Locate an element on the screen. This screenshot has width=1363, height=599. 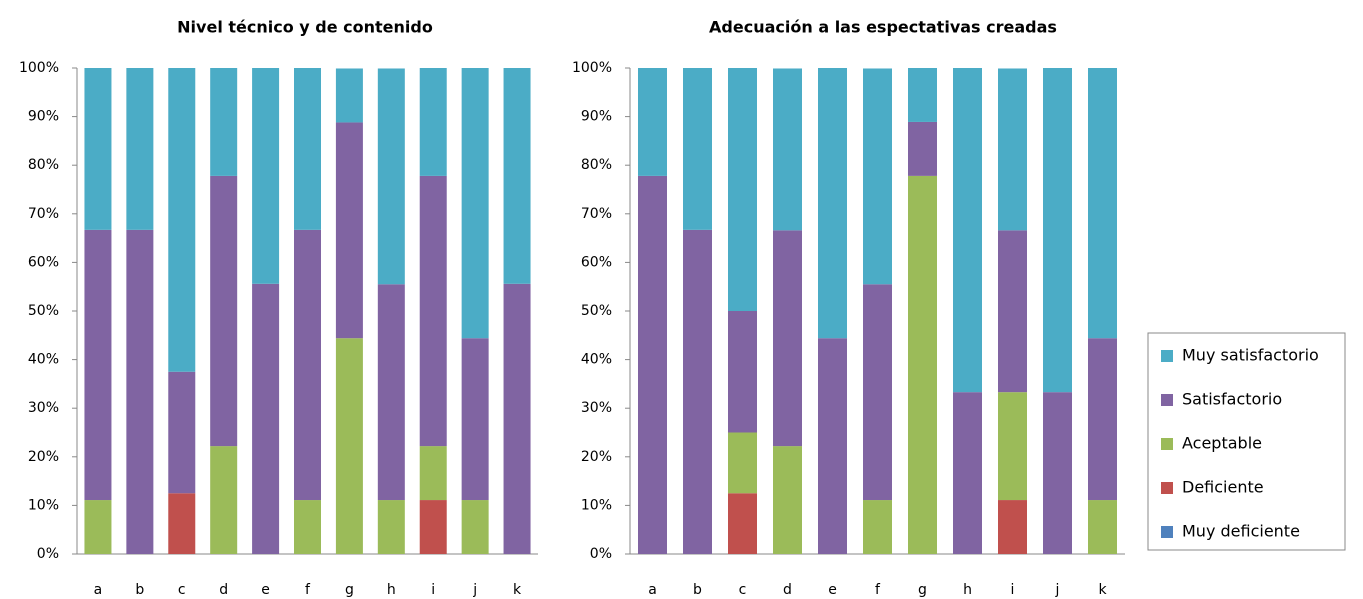
legend-label: Muy satisfactorio is located at coordinates (1250, 355).